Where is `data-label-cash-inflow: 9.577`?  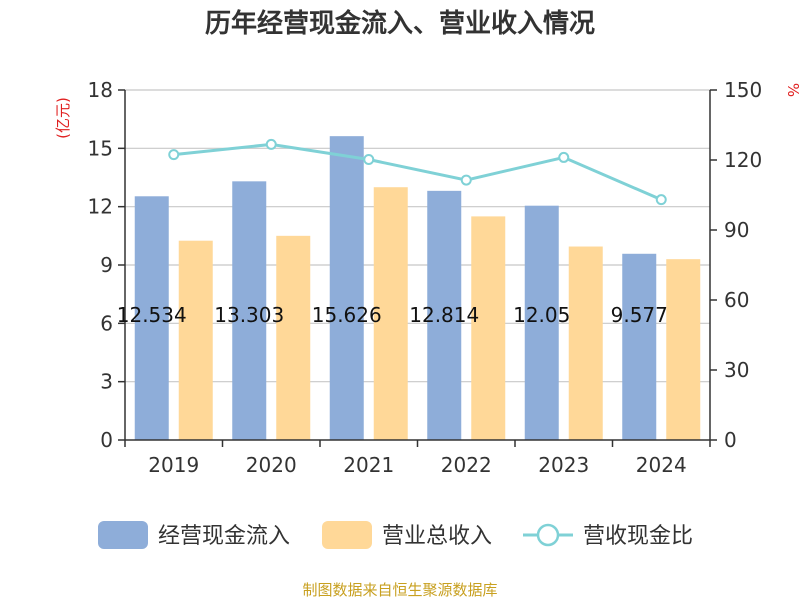
data-label-cash-inflow: 9.577 is located at coordinates (639, 315).